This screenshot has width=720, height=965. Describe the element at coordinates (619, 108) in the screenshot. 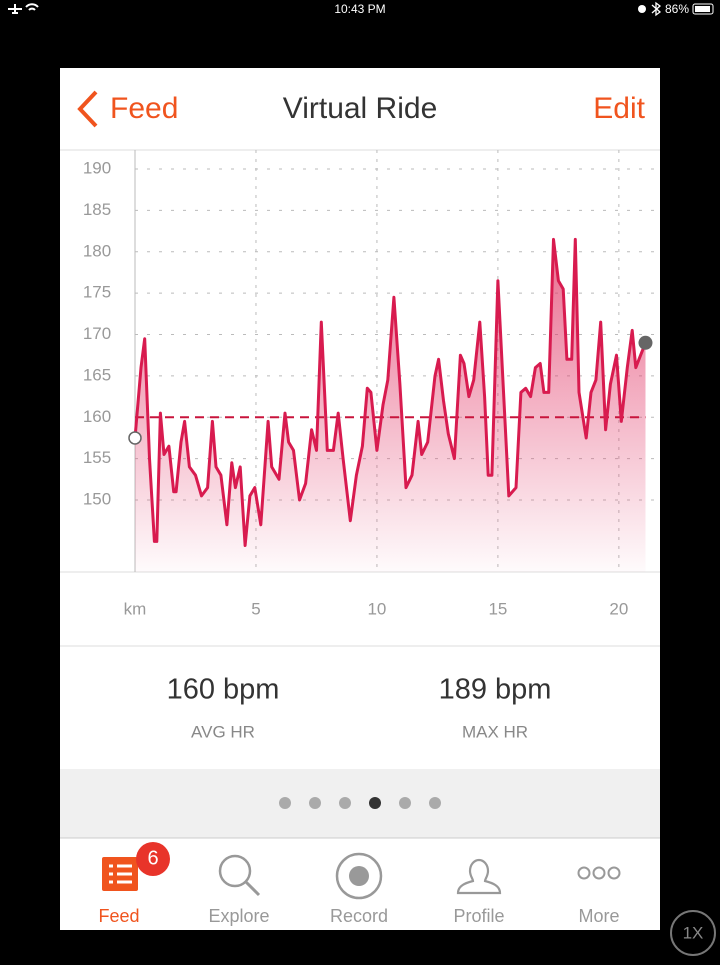

I see `edit-button: Edit` at that location.